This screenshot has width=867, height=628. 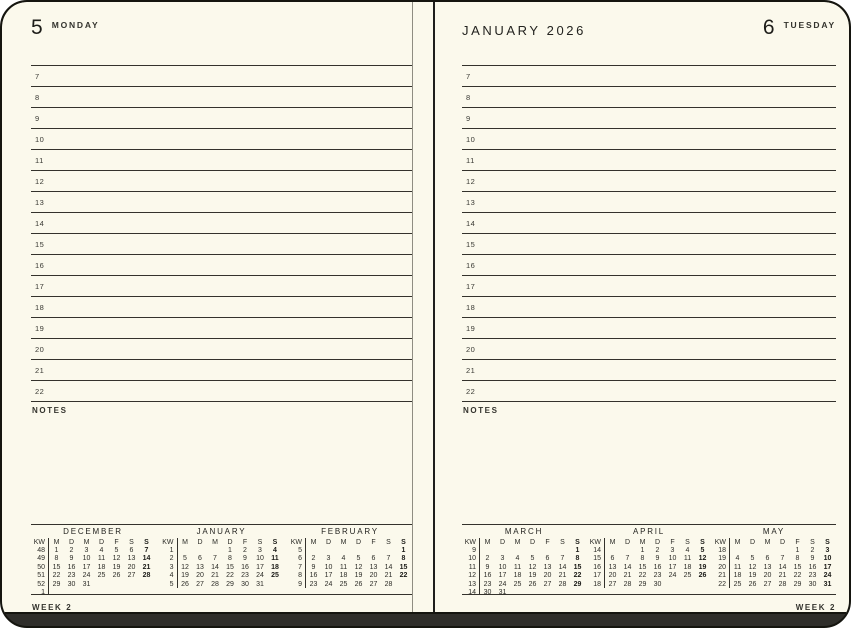 I want to click on hour-label: 8, so click(x=37, y=97).